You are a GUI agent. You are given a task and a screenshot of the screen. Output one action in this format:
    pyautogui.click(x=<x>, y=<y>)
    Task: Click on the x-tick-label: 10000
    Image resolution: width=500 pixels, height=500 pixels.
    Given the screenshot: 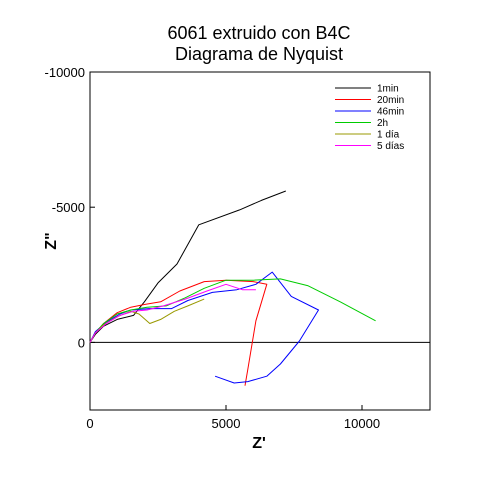 What is the action you would take?
    pyautogui.click(x=362, y=423)
    